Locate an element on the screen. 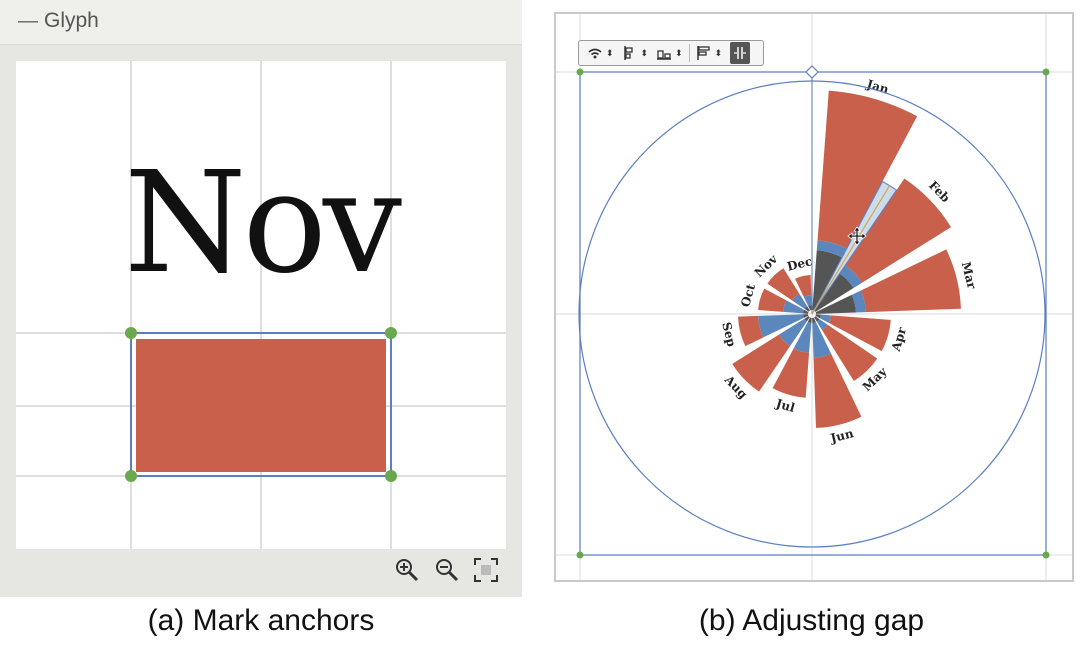 Image resolution: width=1083 pixels, height=649 pixels. label-apr: Apr is located at coordinates (899, 339).